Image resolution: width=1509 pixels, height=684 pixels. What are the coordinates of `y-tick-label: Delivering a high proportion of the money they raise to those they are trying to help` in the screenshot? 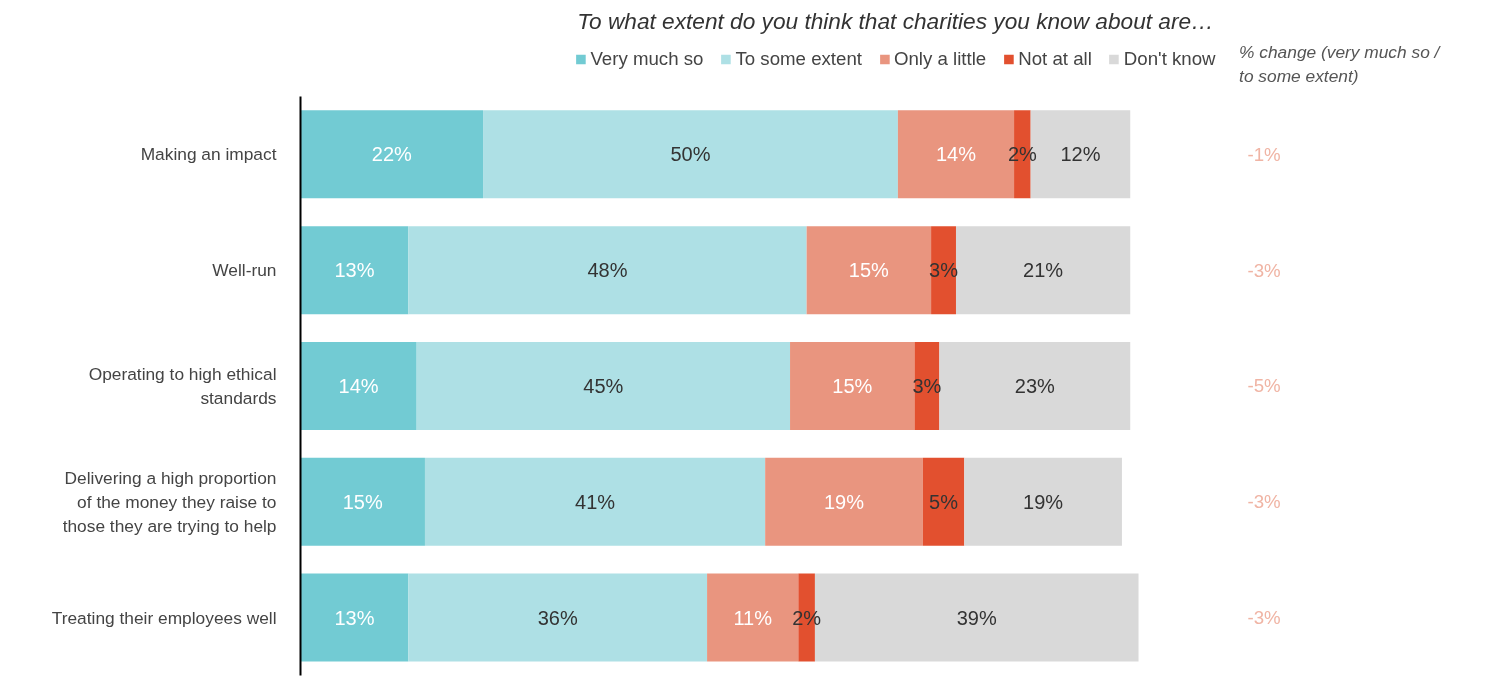 It's located at (169, 501).